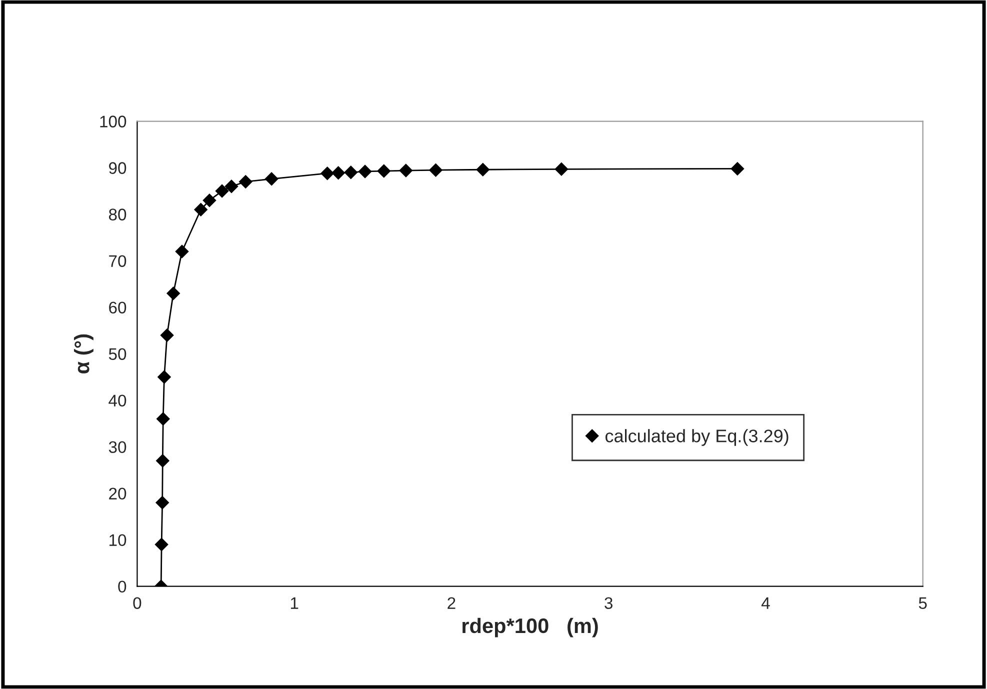  I want to click on y-tick-label: 70, so click(117, 261).